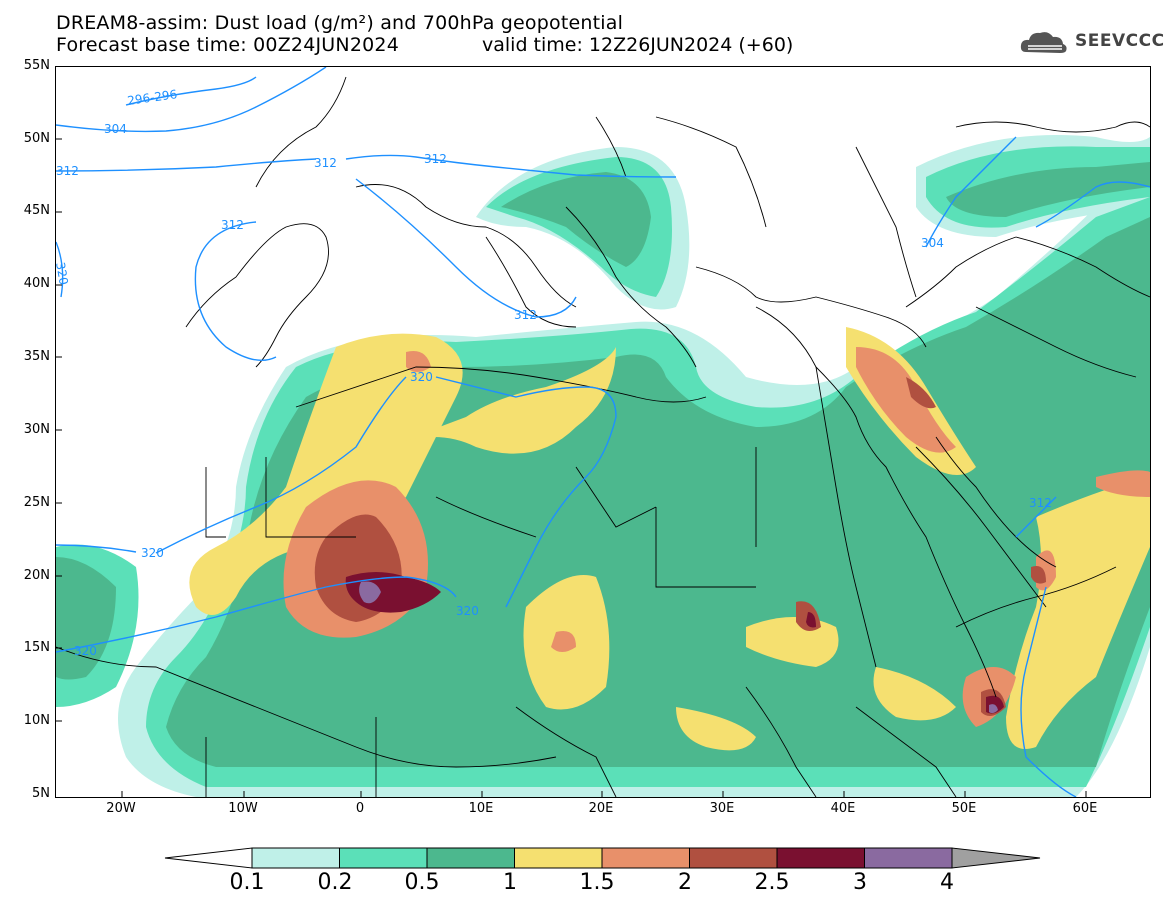 The width and height of the screenshot is (1165, 907). Describe the element at coordinates (41, 793) in the screenshot. I see `lat-label: 5N` at that location.